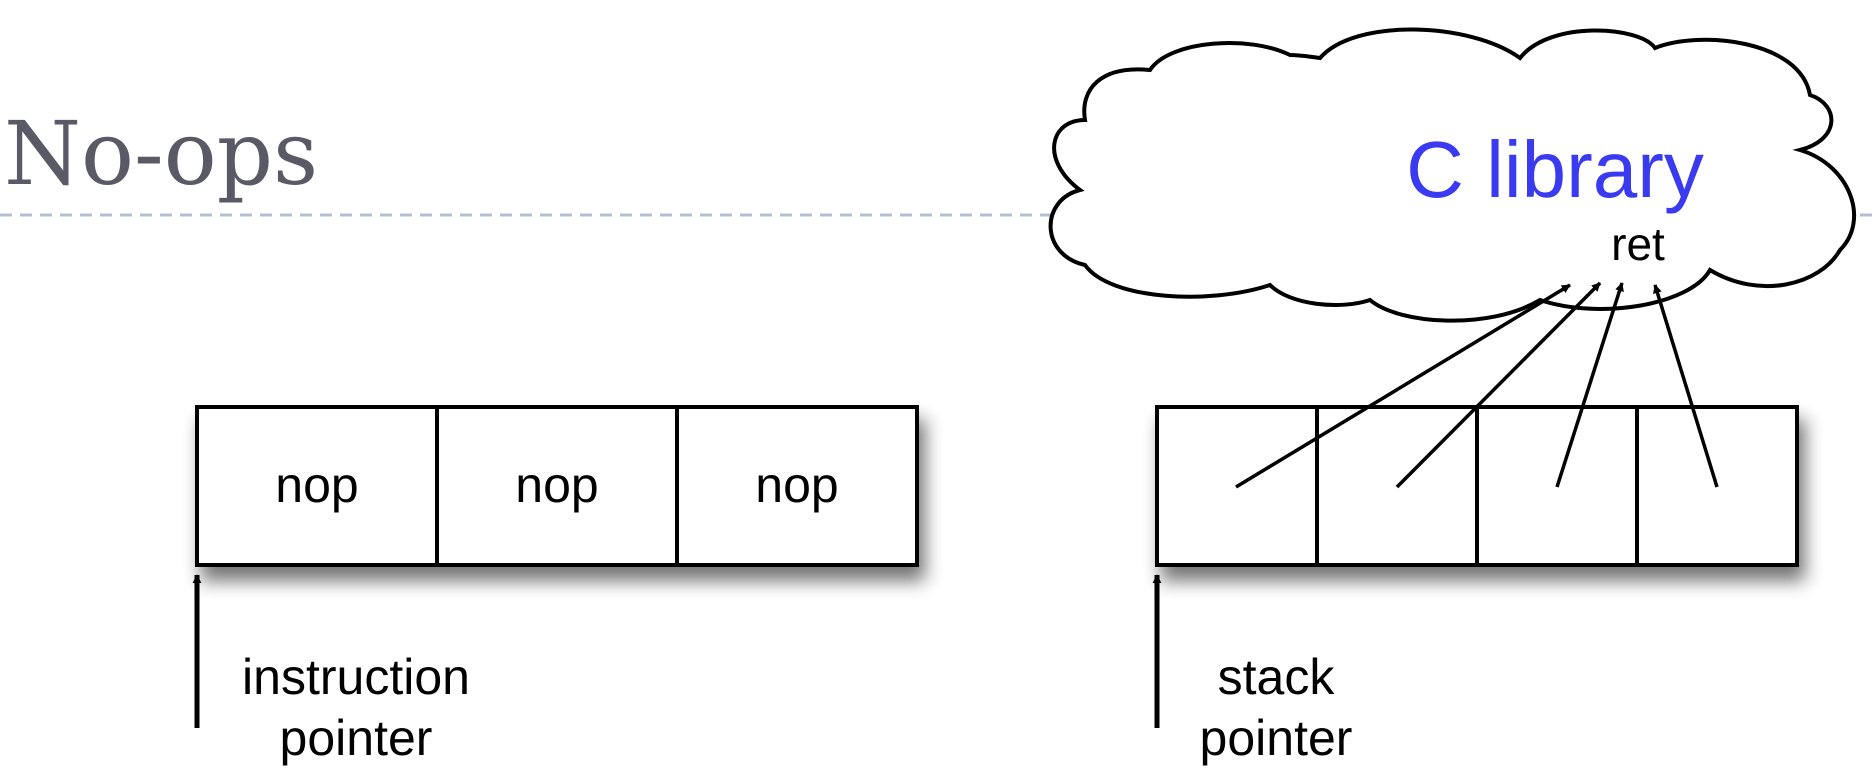  What do you see at coordinates (1555, 169) in the screenshot?
I see `c-library-label: C library` at bounding box center [1555, 169].